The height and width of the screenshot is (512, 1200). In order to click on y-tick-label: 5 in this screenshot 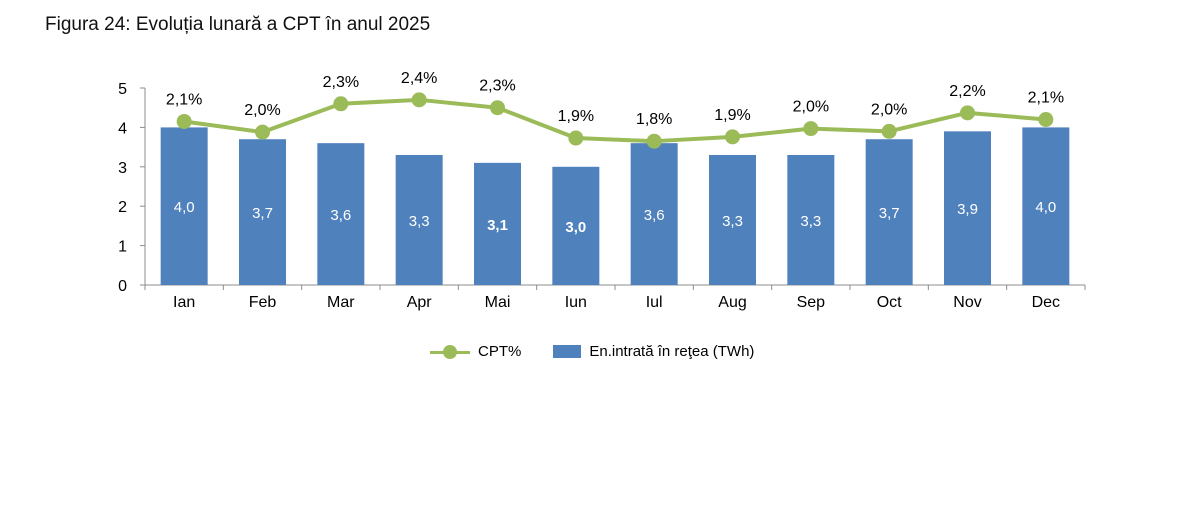, I will do `click(122, 89)`.